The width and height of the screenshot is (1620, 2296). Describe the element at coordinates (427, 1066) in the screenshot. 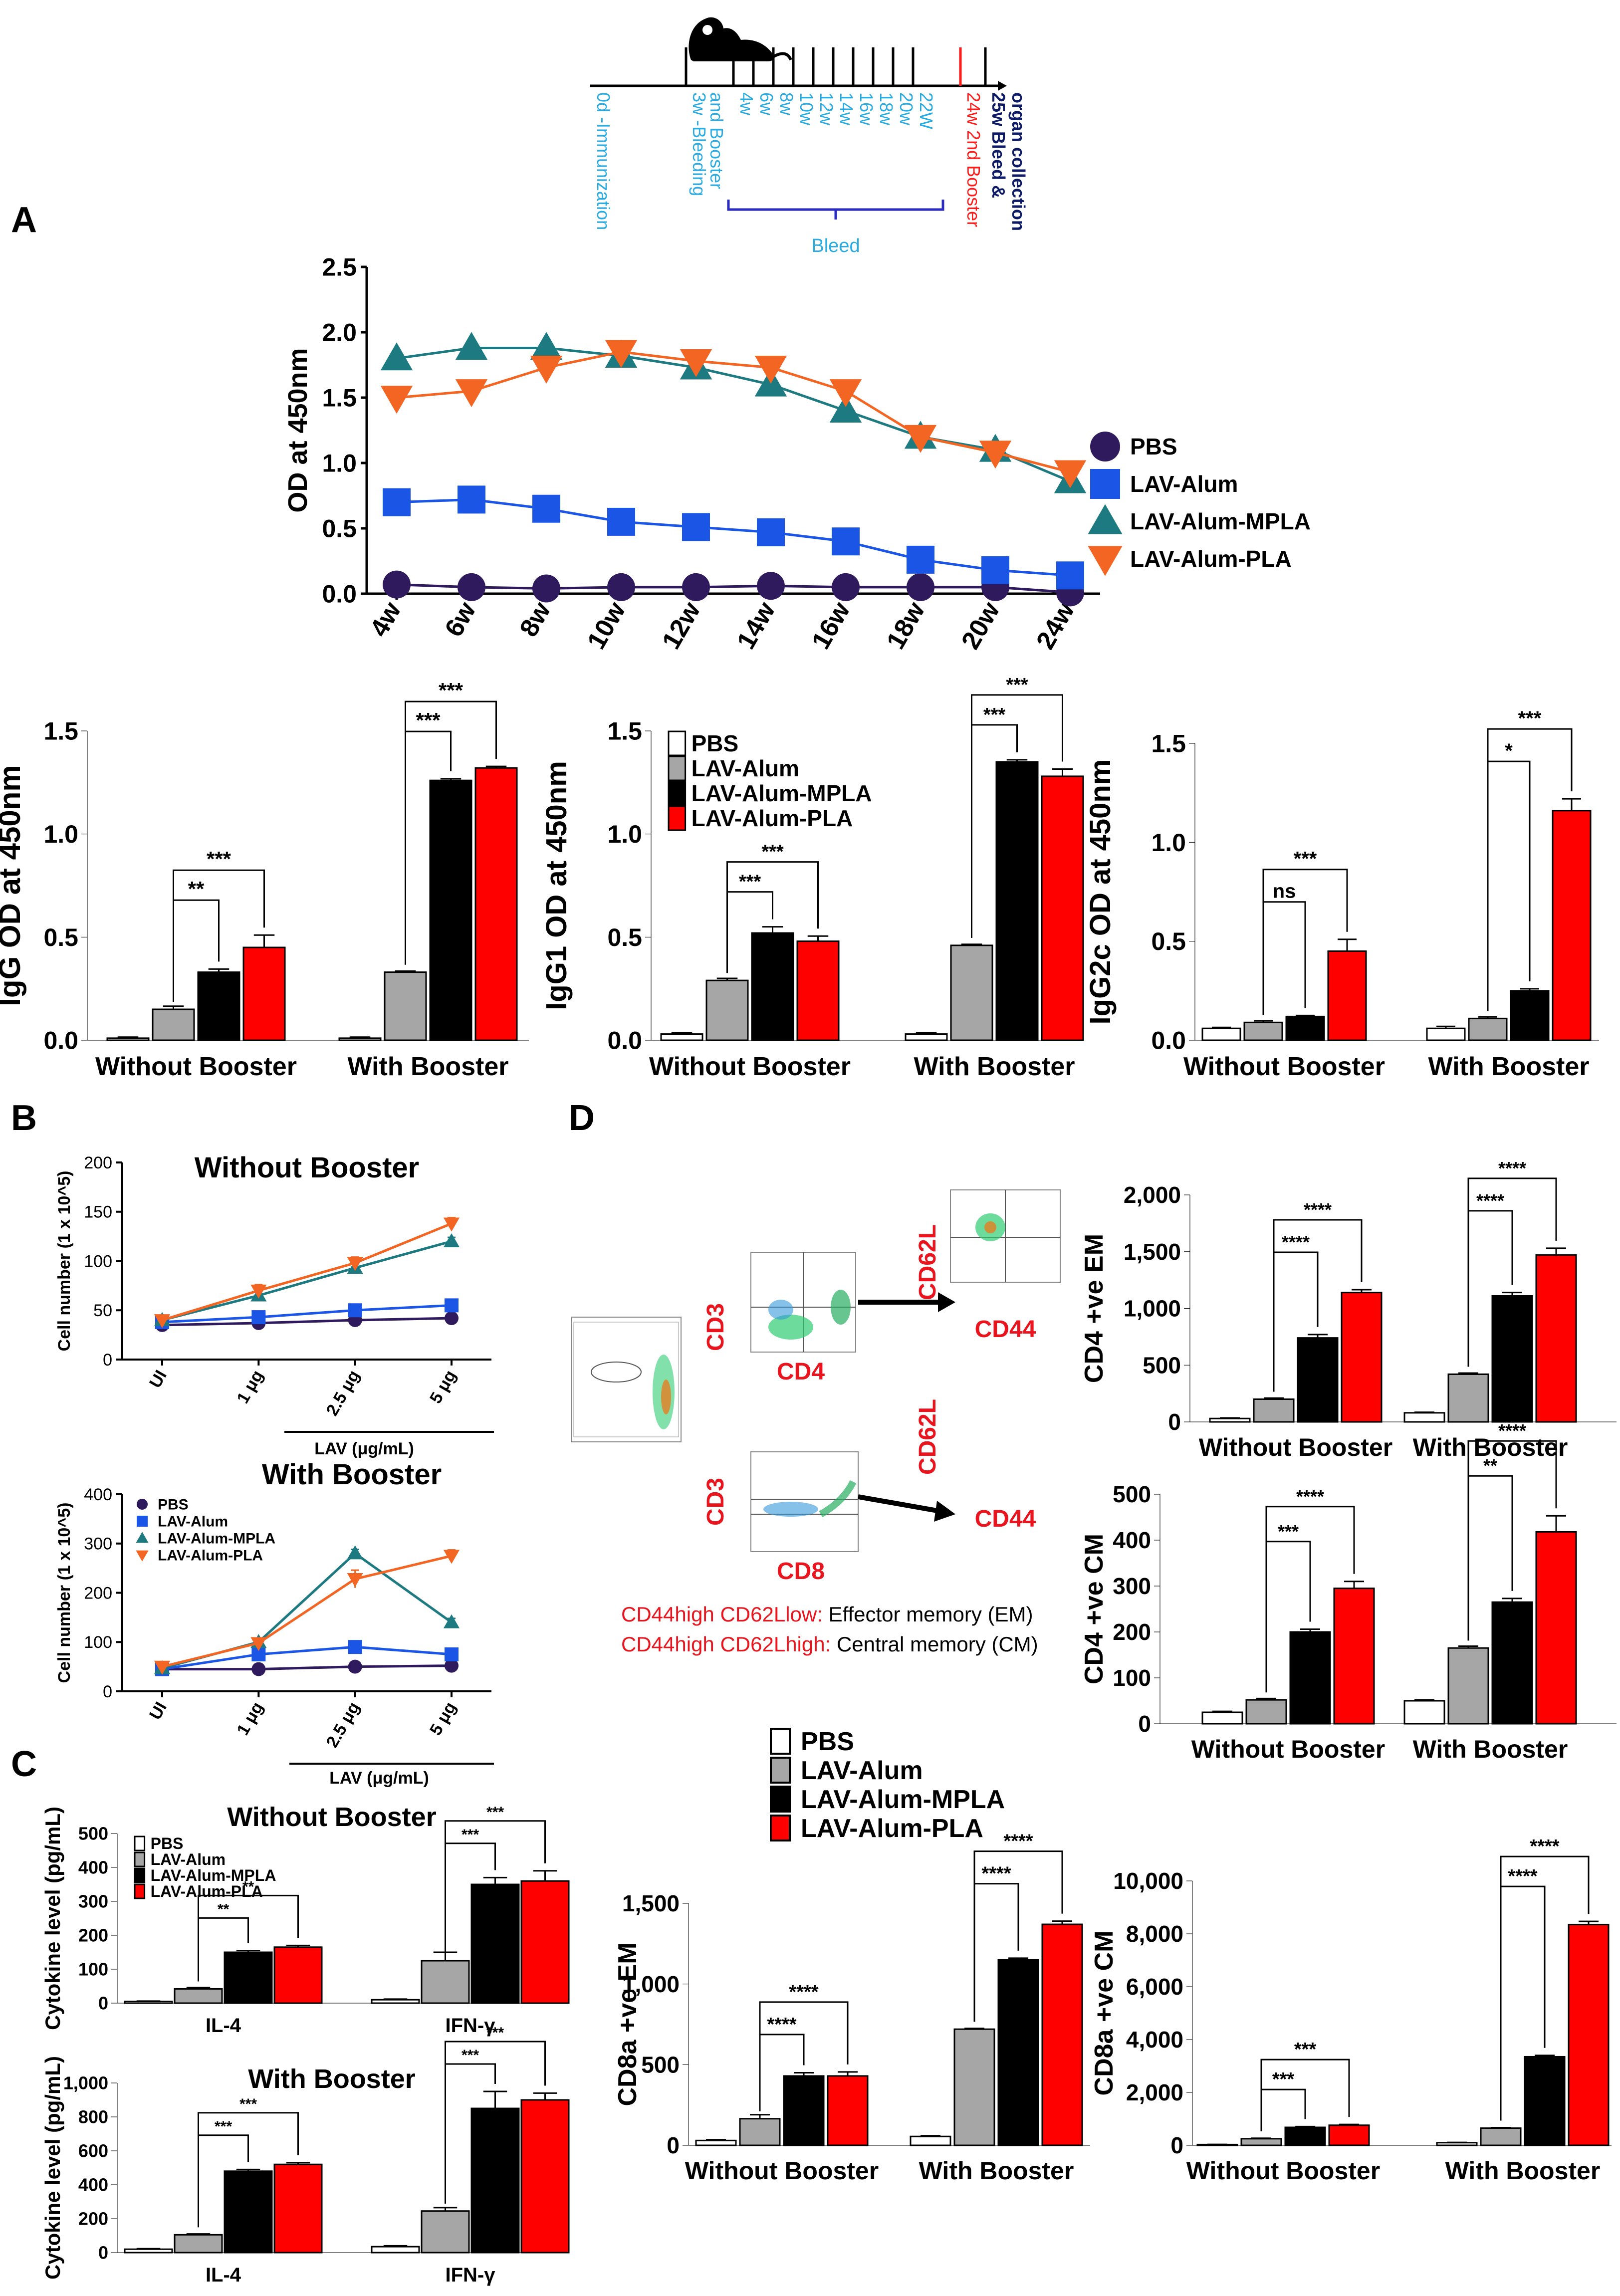

I see `x-tick-label: With Booster` at that location.